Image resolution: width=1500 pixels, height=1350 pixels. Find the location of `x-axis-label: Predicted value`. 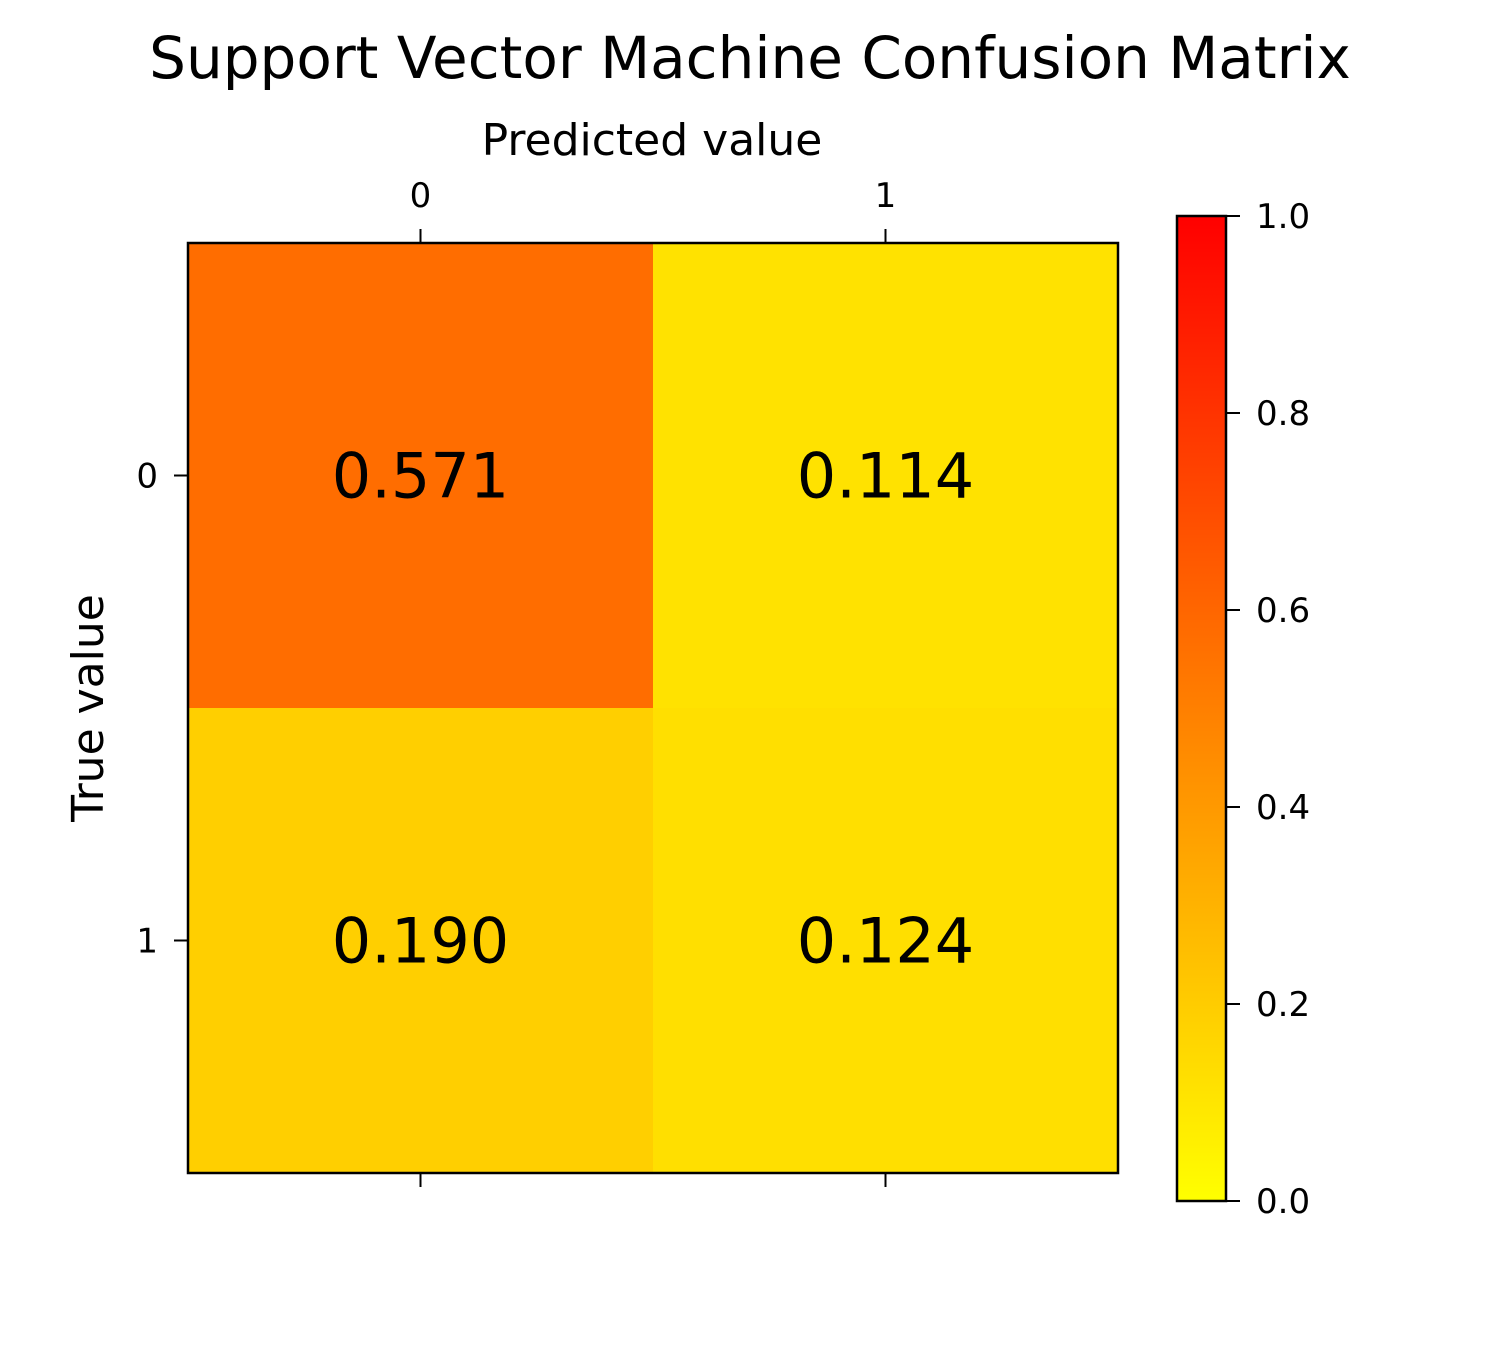

x-axis-label: Predicted value is located at coordinates (652, 140).